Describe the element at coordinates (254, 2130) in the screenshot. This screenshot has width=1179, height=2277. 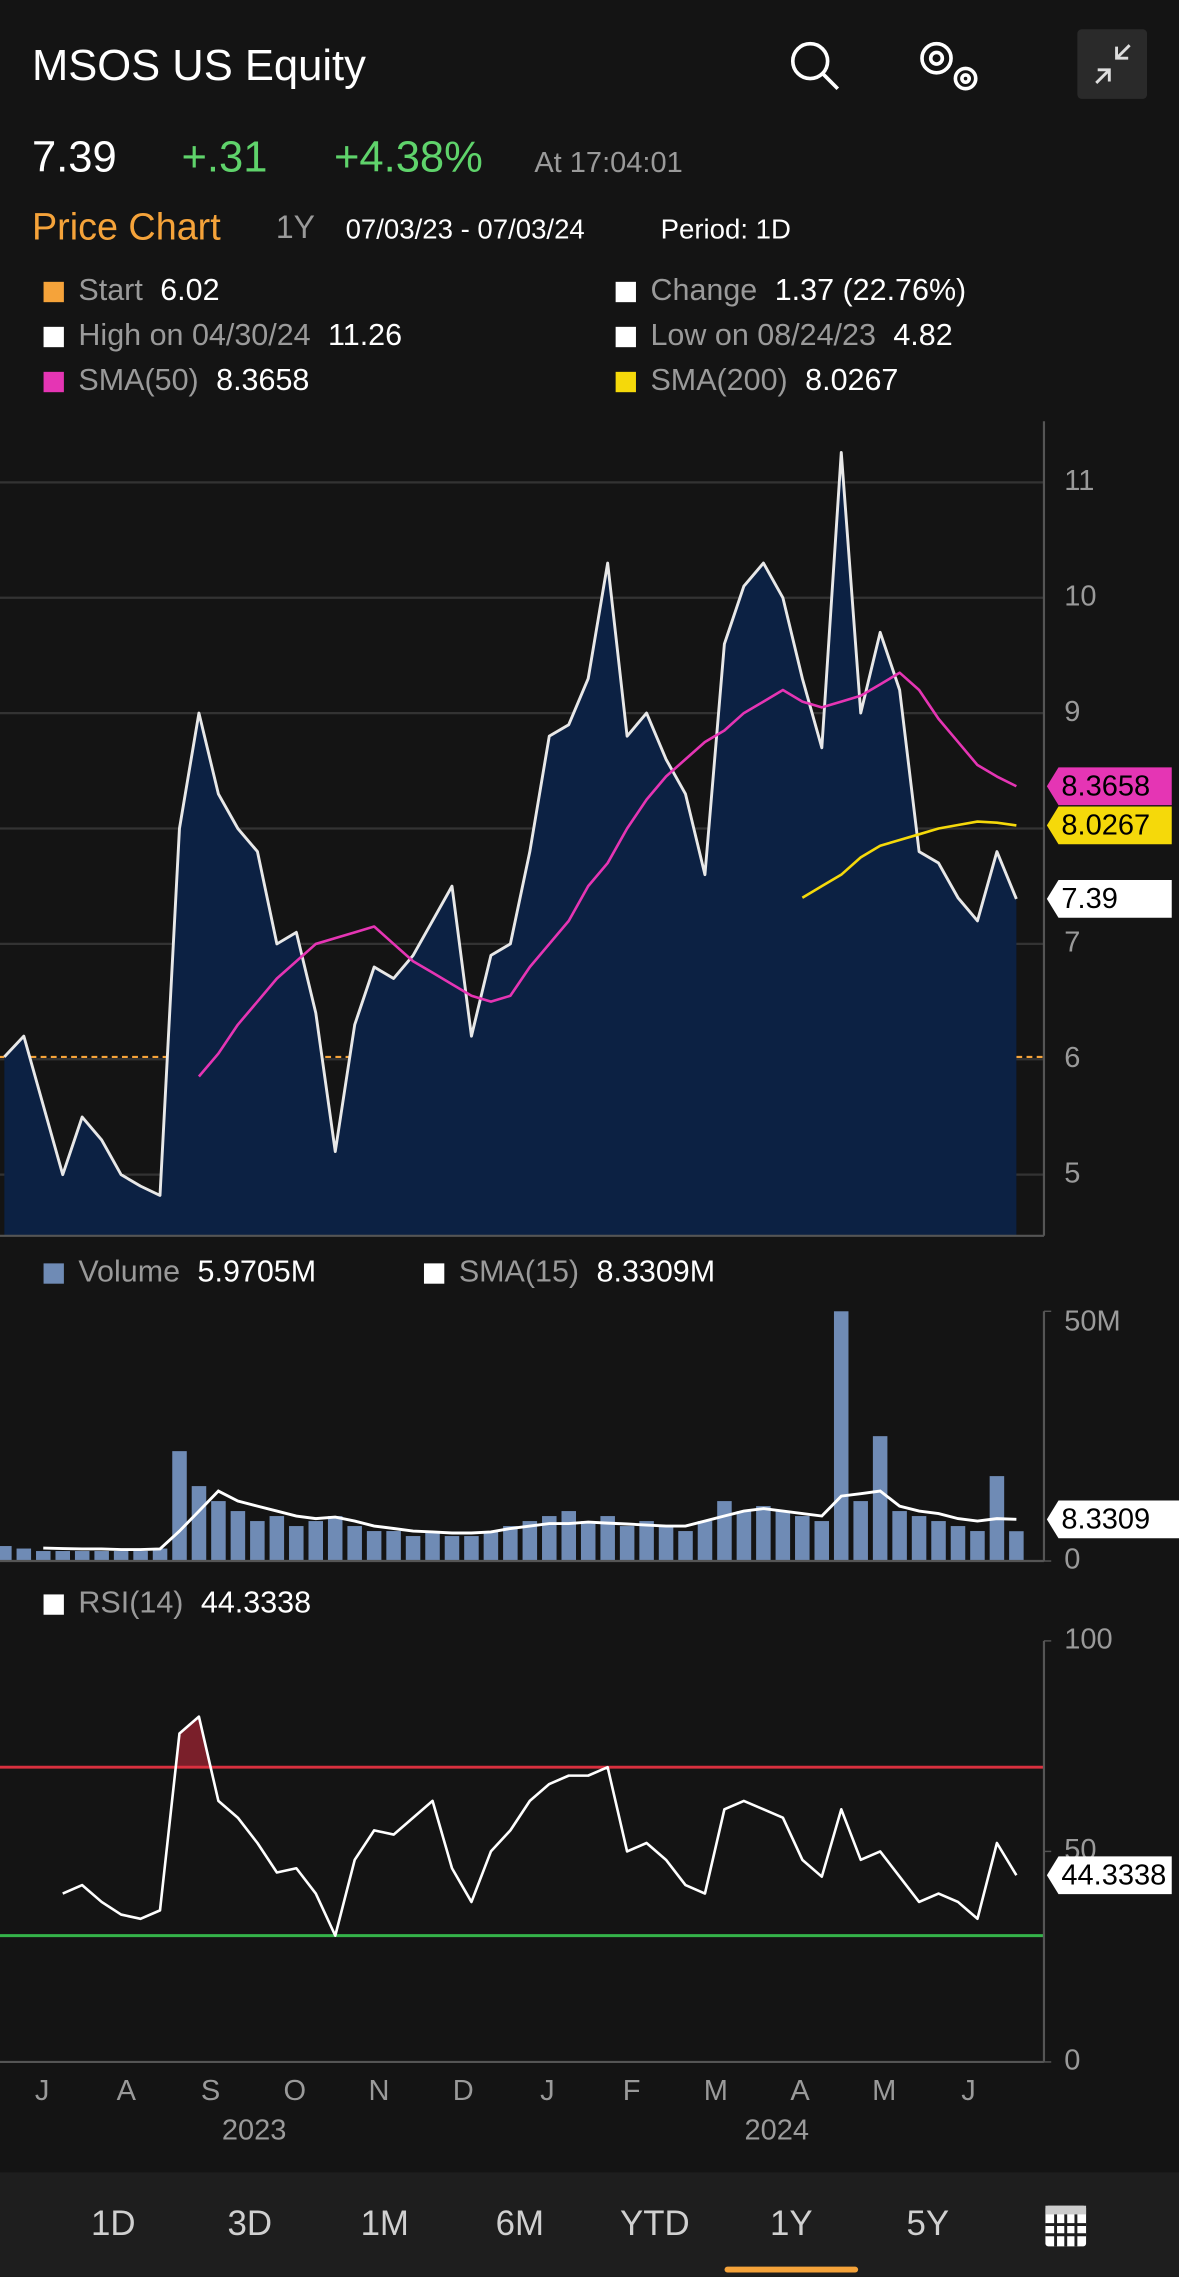
I see `year-label: 2023` at that location.